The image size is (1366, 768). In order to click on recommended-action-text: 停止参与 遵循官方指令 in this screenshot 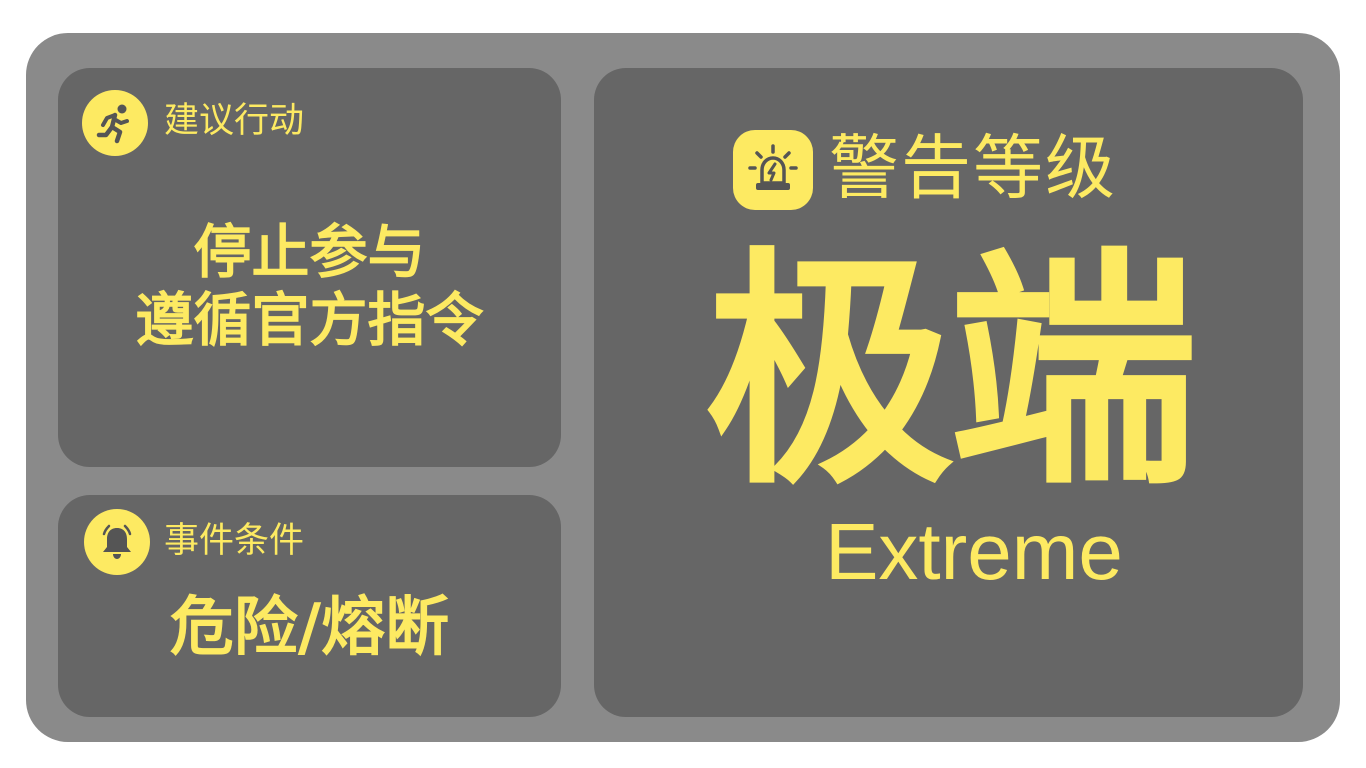, I will do `click(309, 286)`.